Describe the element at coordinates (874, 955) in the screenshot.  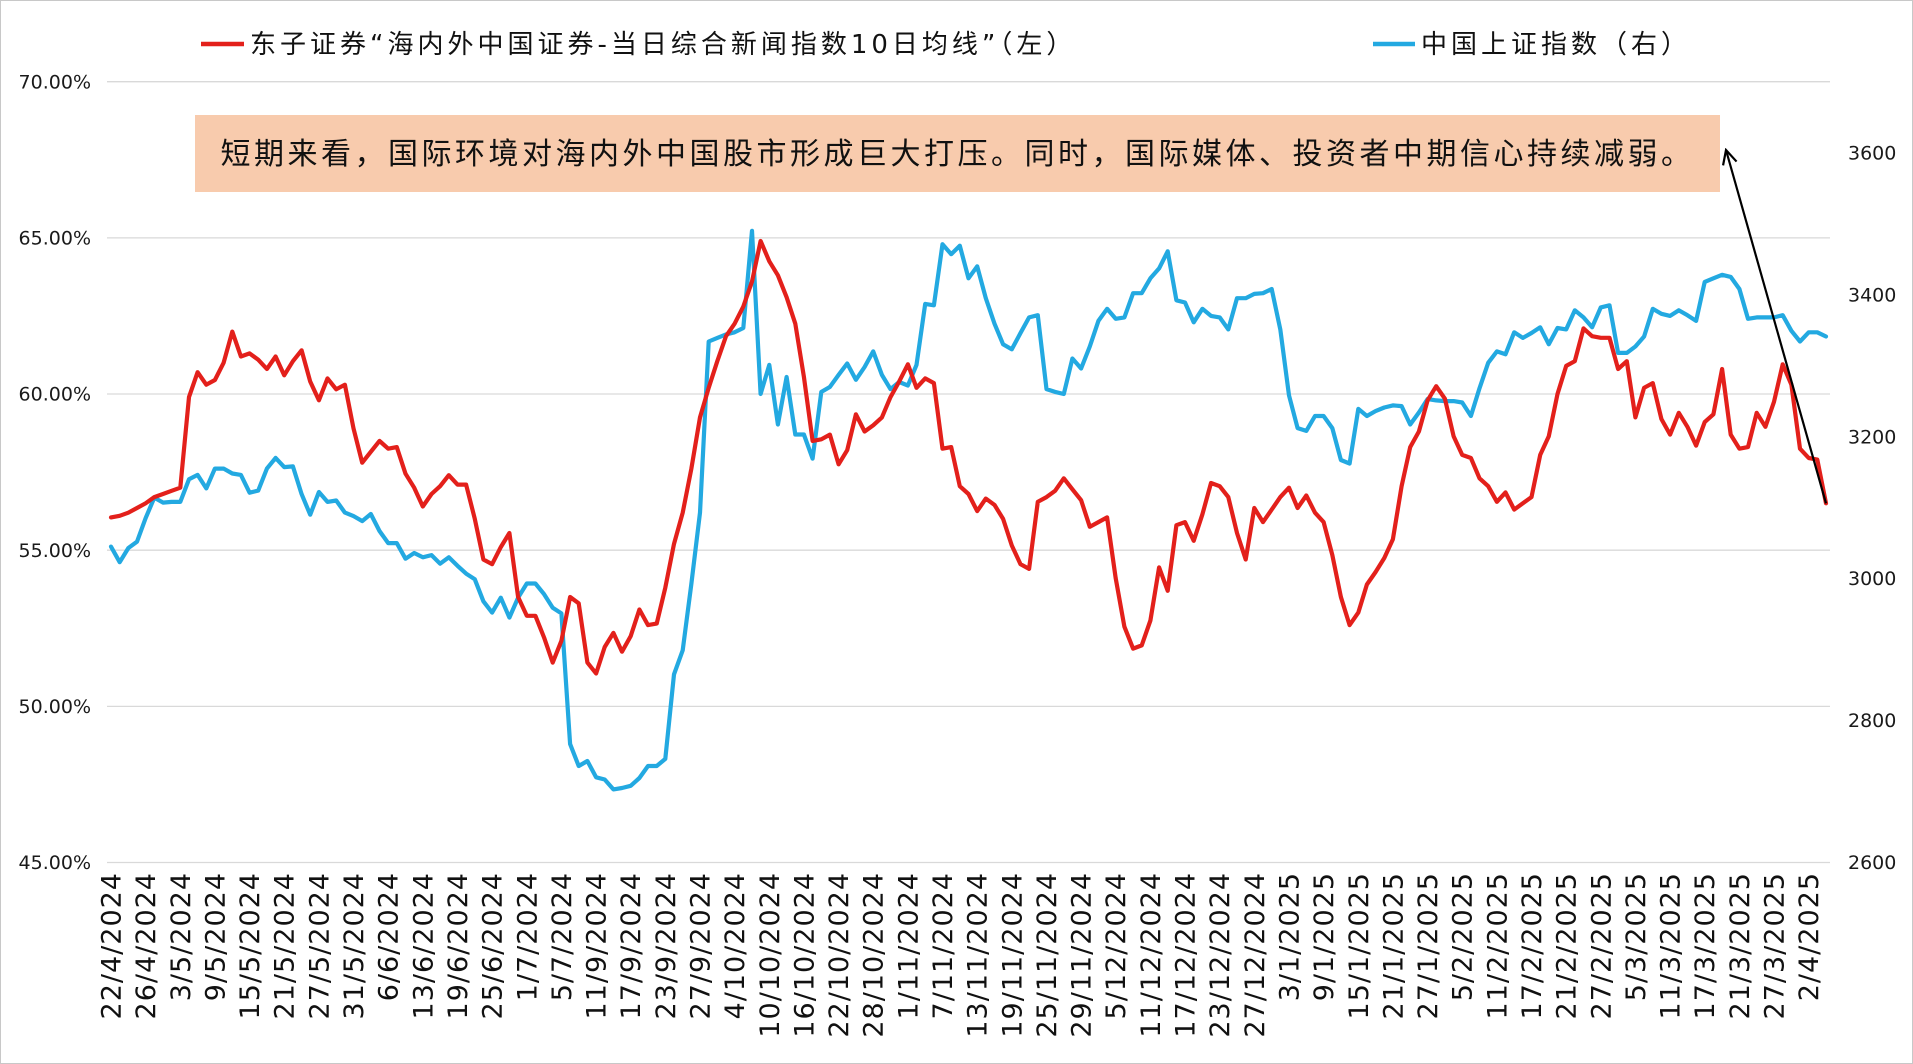
I see `x-axis-tick-label: 28/10/2024` at that location.